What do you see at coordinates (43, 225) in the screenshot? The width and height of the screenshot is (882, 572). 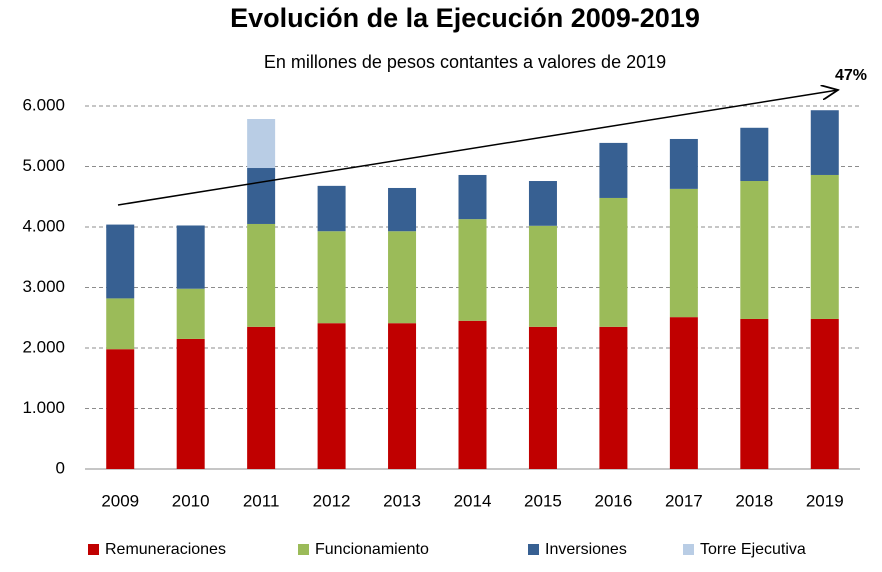 I see `y-tick-label: 4.000` at bounding box center [43, 225].